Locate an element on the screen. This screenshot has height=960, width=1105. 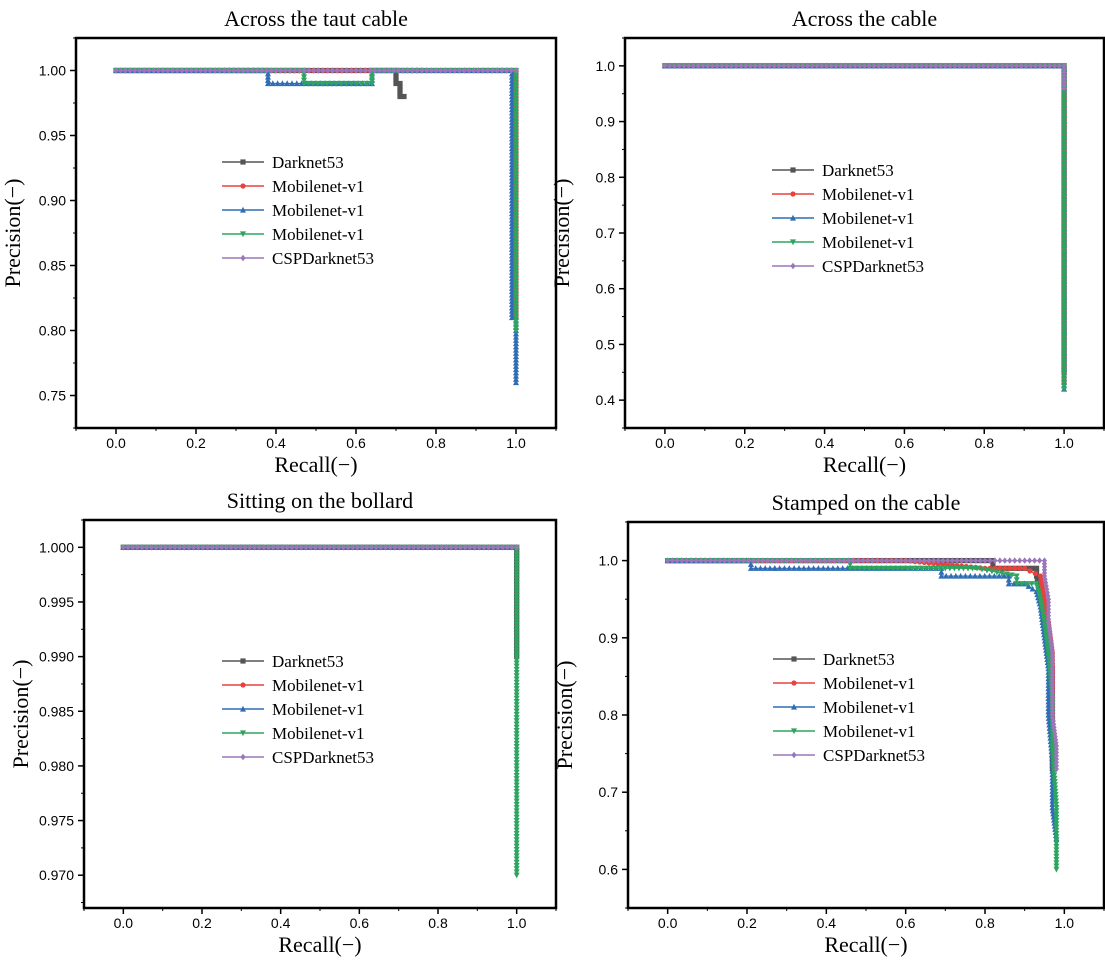
x-tick-label: 0.2 is located at coordinates (745, 443).